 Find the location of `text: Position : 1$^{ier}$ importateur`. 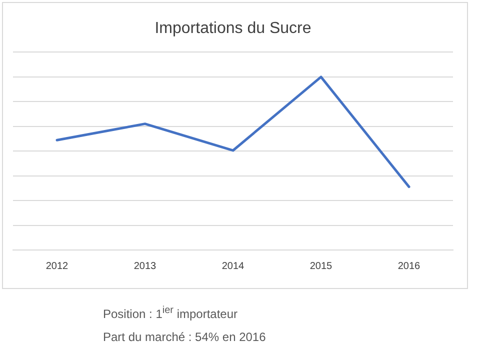

text: Position : 1$^{ier}$ importateur is located at coordinates (171, 313).